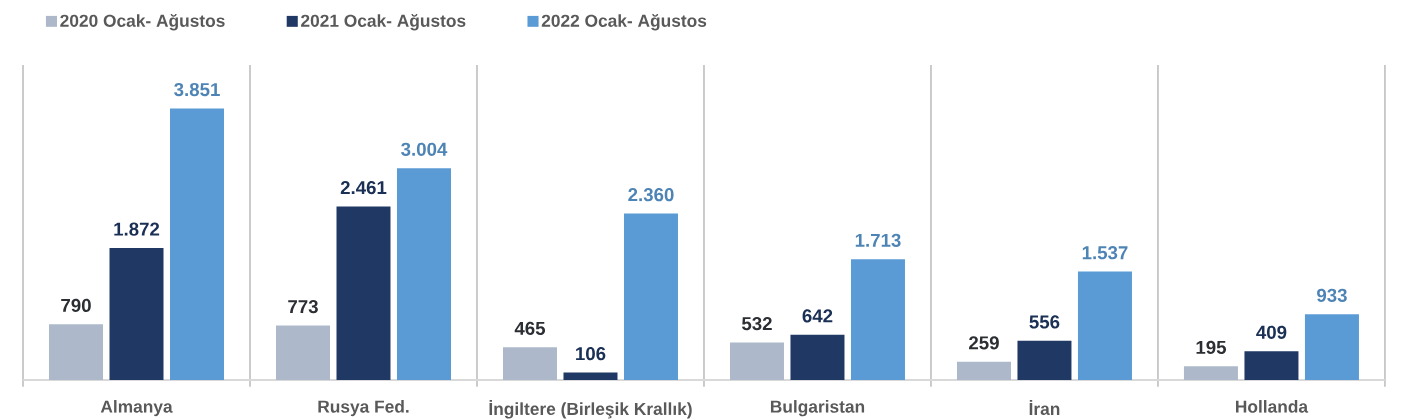 This screenshot has width=1401, height=419. I want to click on data-label: 195, so click(1211, 347).